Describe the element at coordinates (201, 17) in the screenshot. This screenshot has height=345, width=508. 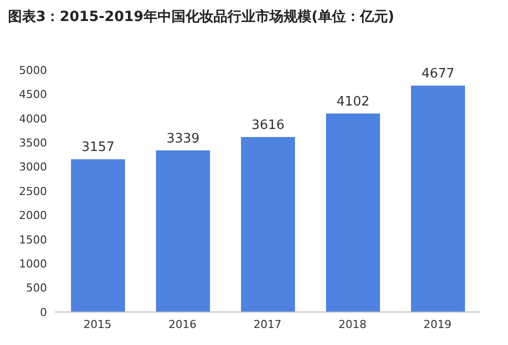
I see `chart-title: 图表3：2015-2019年中国化妆品行业市场规模(单位：亿元)` at that location.